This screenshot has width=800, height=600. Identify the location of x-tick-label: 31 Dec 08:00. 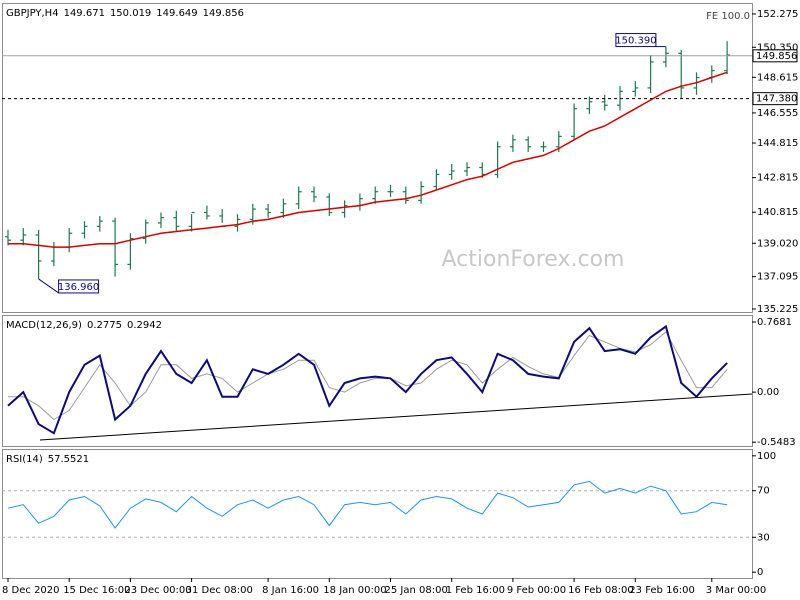
(219, 590).